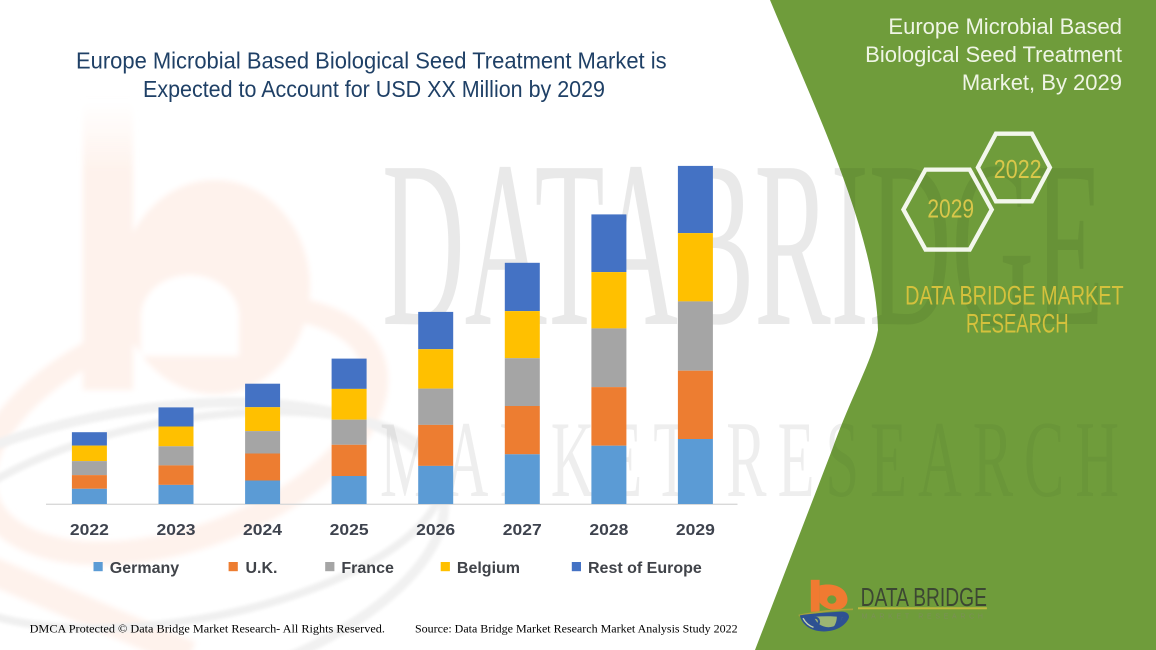 This screenshot has height=650, width=1156. What do you see at coordinates (1005, 26) in the screenshot?
I see `svg-text: Europe Microbial Based` at bounding box center [1005, 26].